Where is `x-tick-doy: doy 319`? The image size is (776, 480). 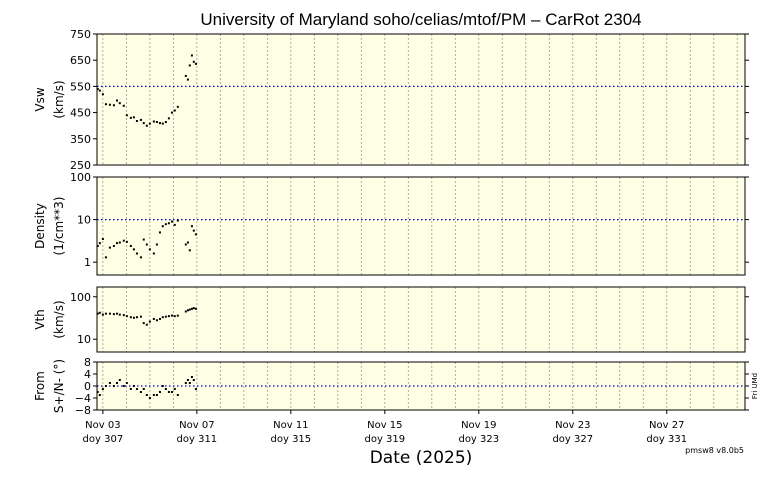
x-tick-doy: doy 319 is located at coordinates (384, 439).